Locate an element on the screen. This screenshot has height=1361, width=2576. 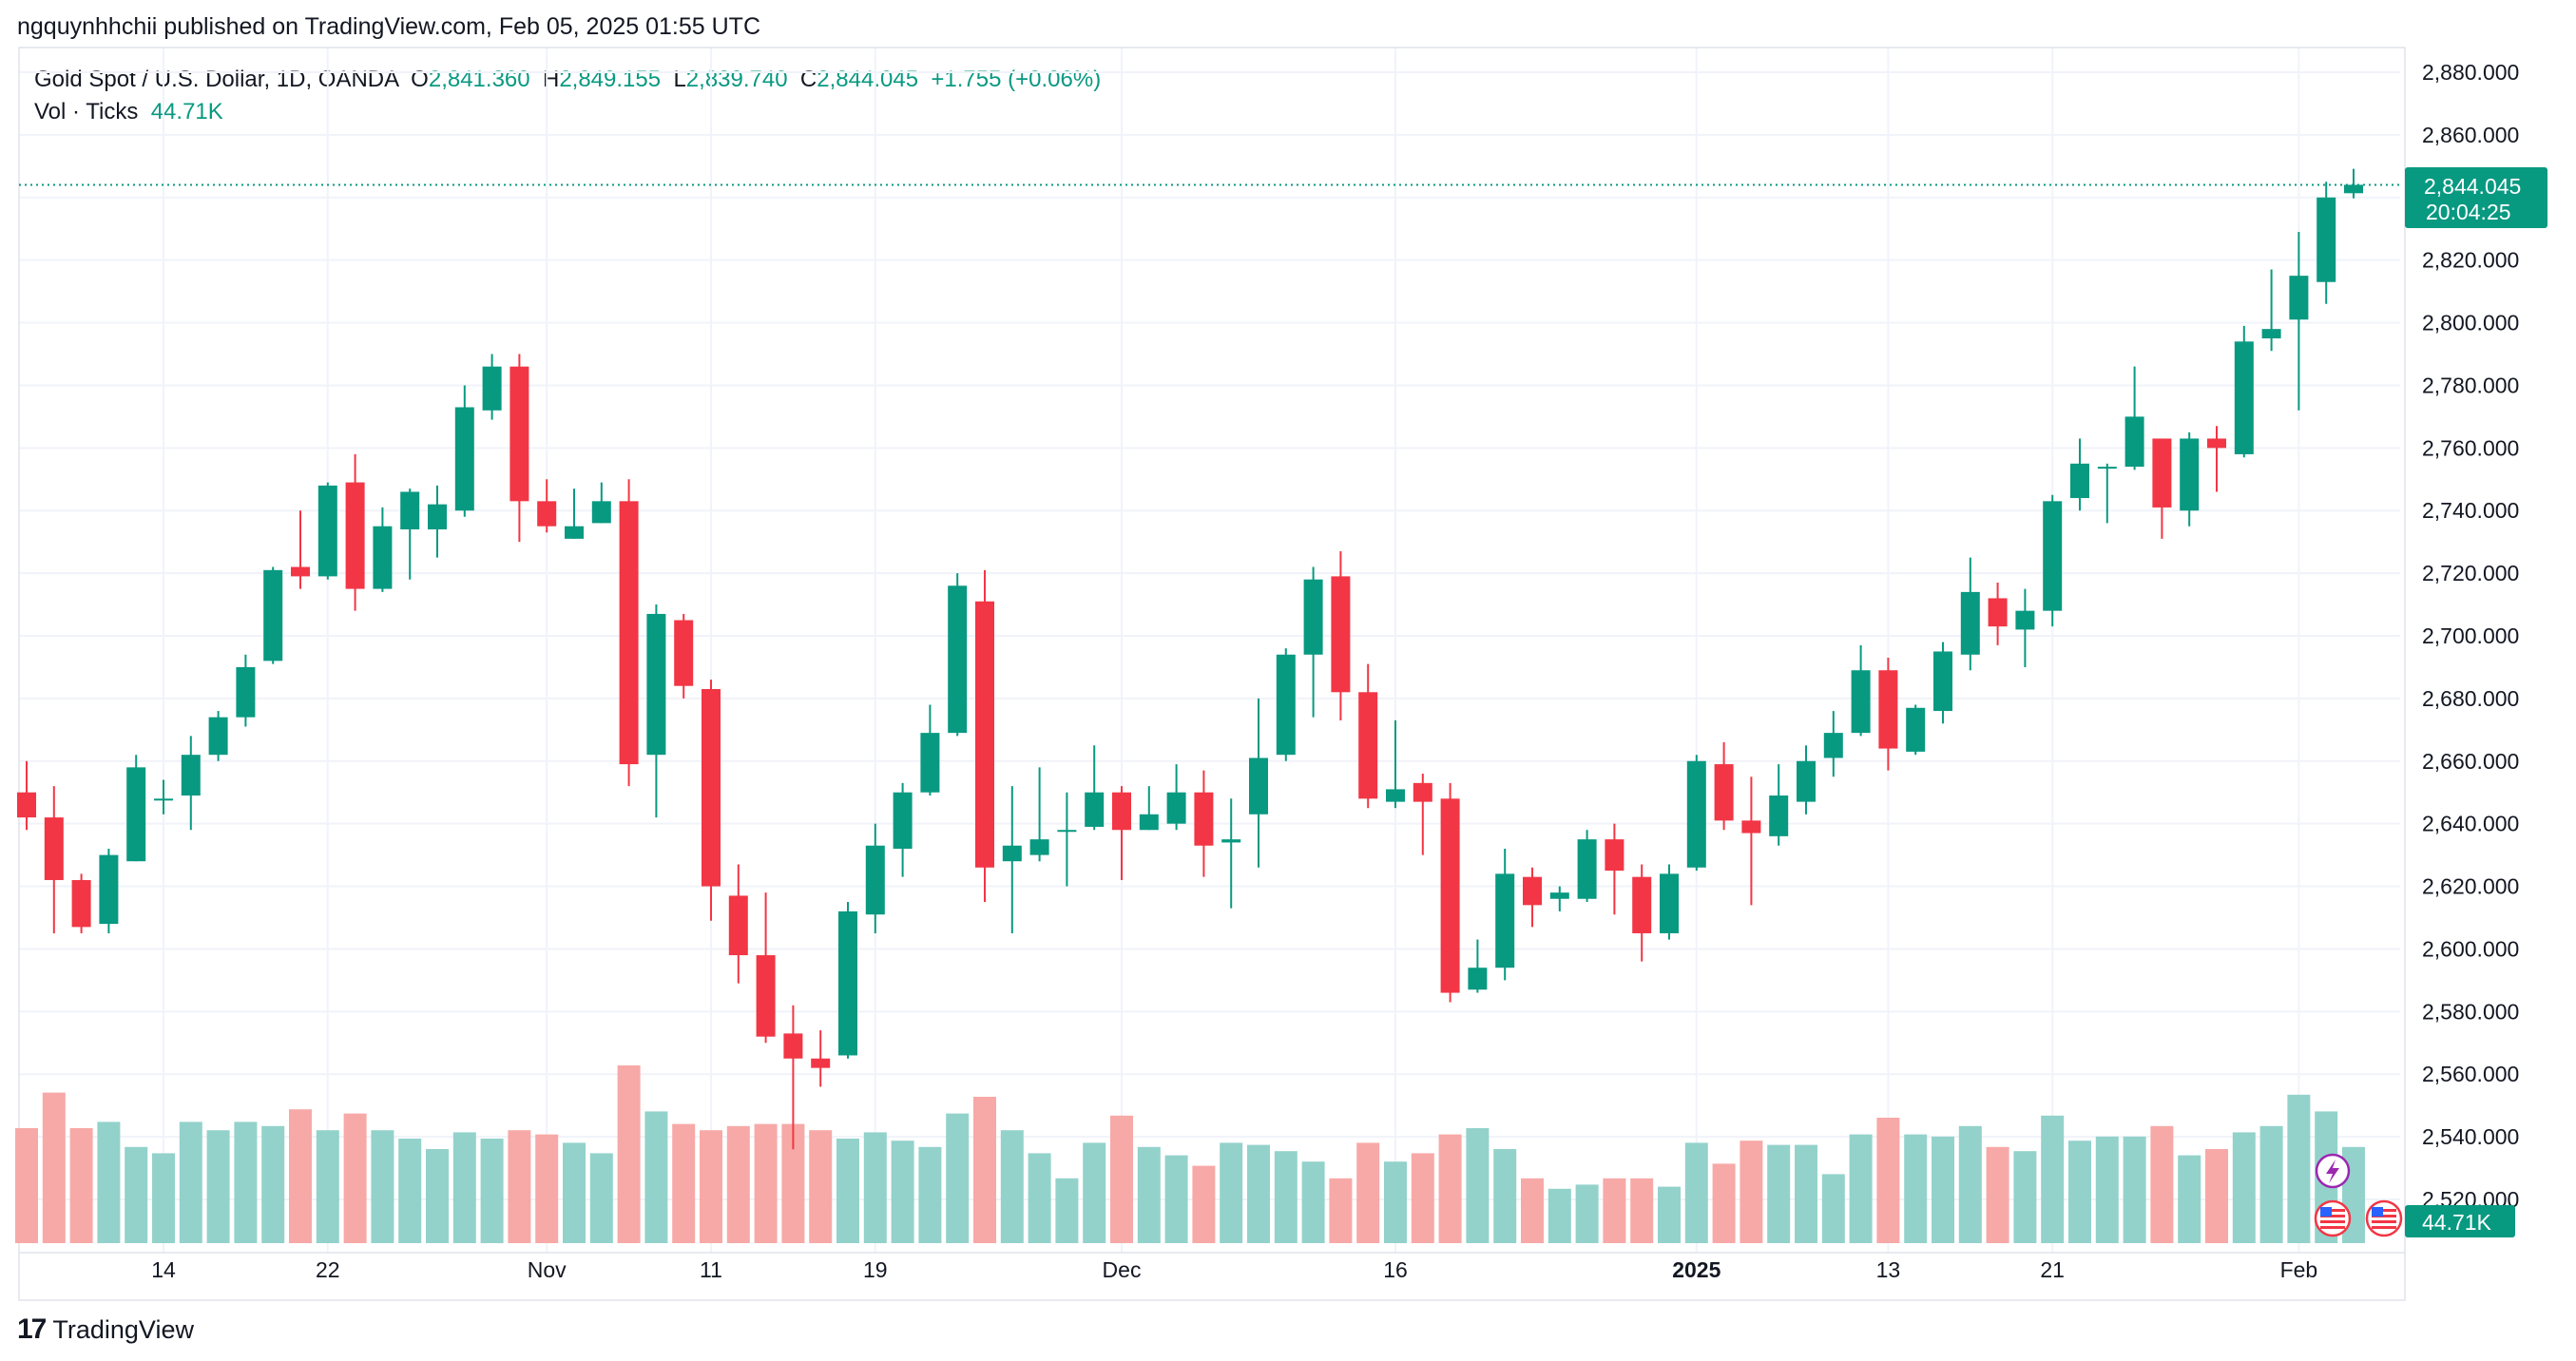
time-axis: 14 22 Nov 11 19 Dec 16 2025 13 21 Feb is located at coordinates (1212, 1267).